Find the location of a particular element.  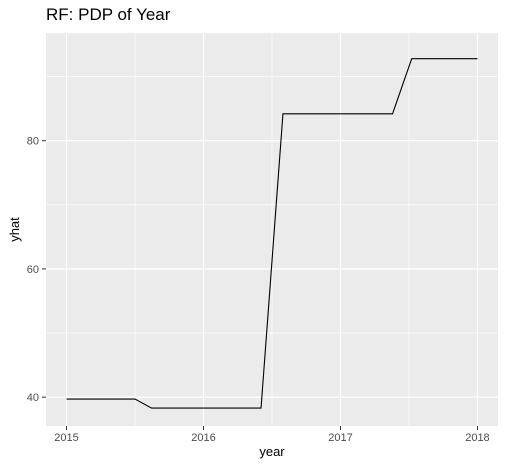

y-tick-label: 60 is located at coordinates (33, 270).